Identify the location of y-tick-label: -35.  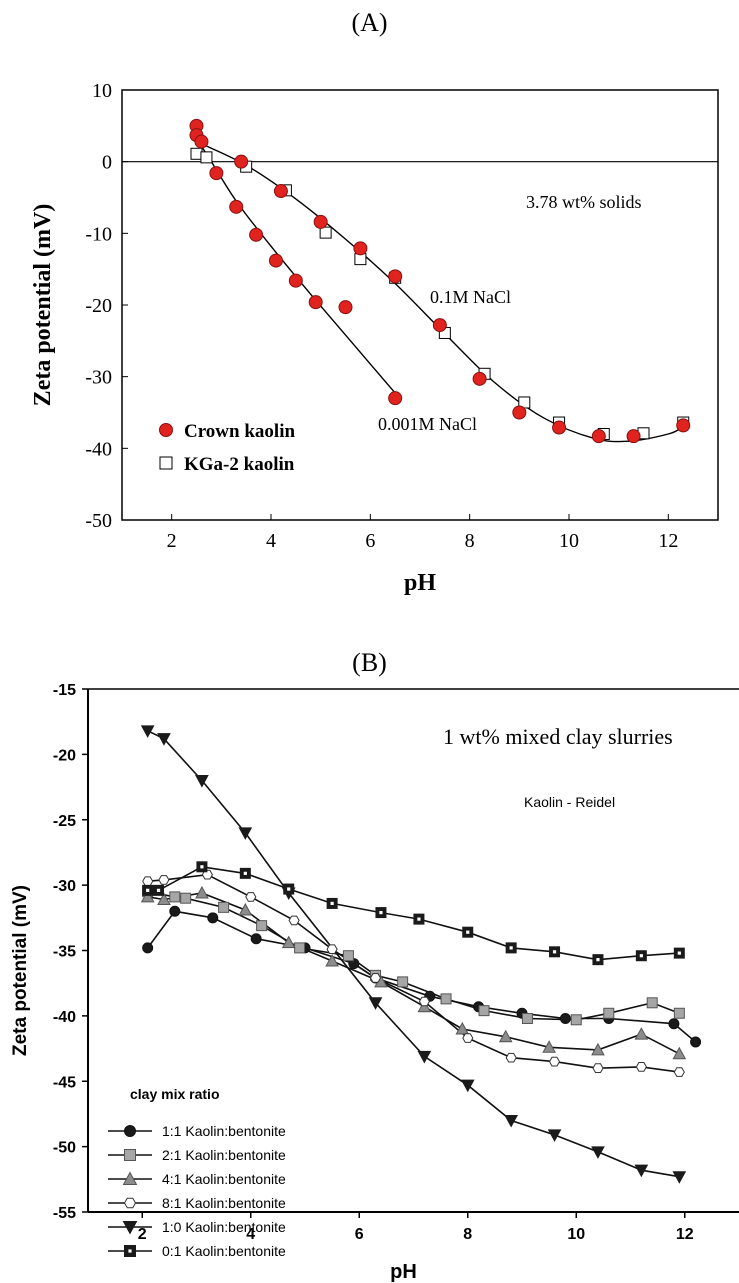
(64, 952).